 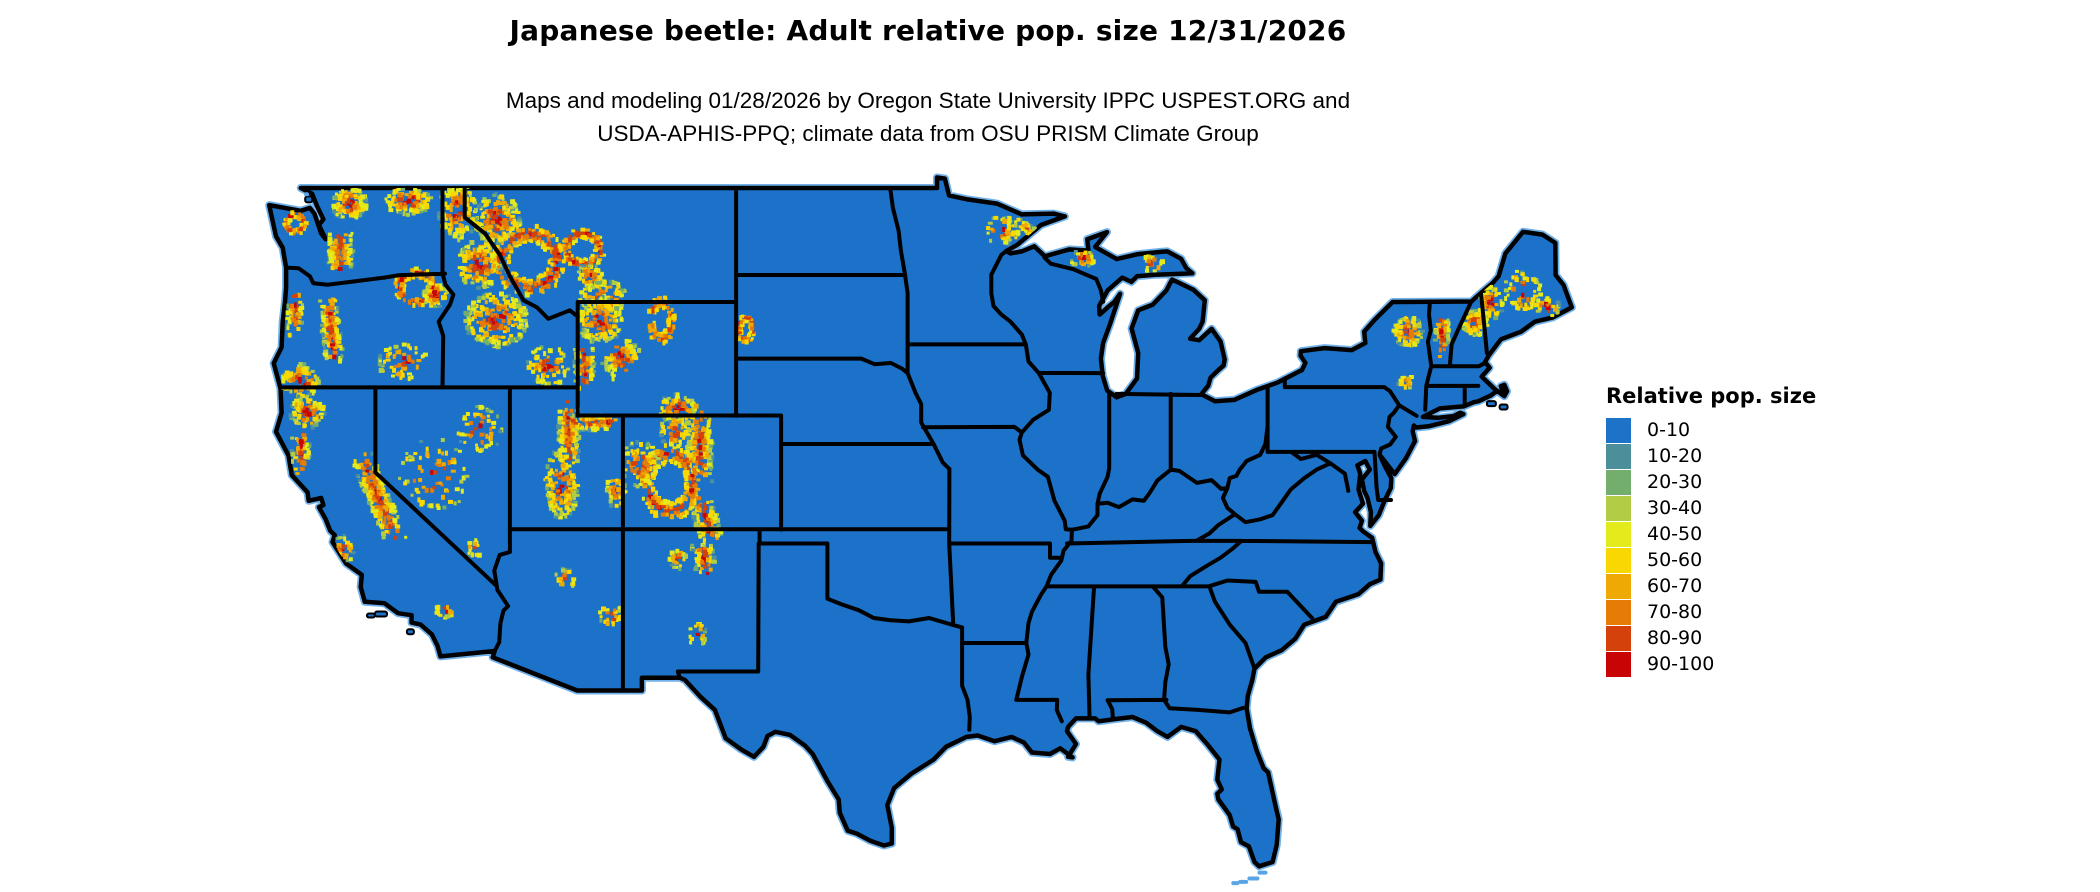 What do you see at coordinates (341, 251) in the screenshot?
I see `hotspot-south-cascades` at bounding box center [341, 251].